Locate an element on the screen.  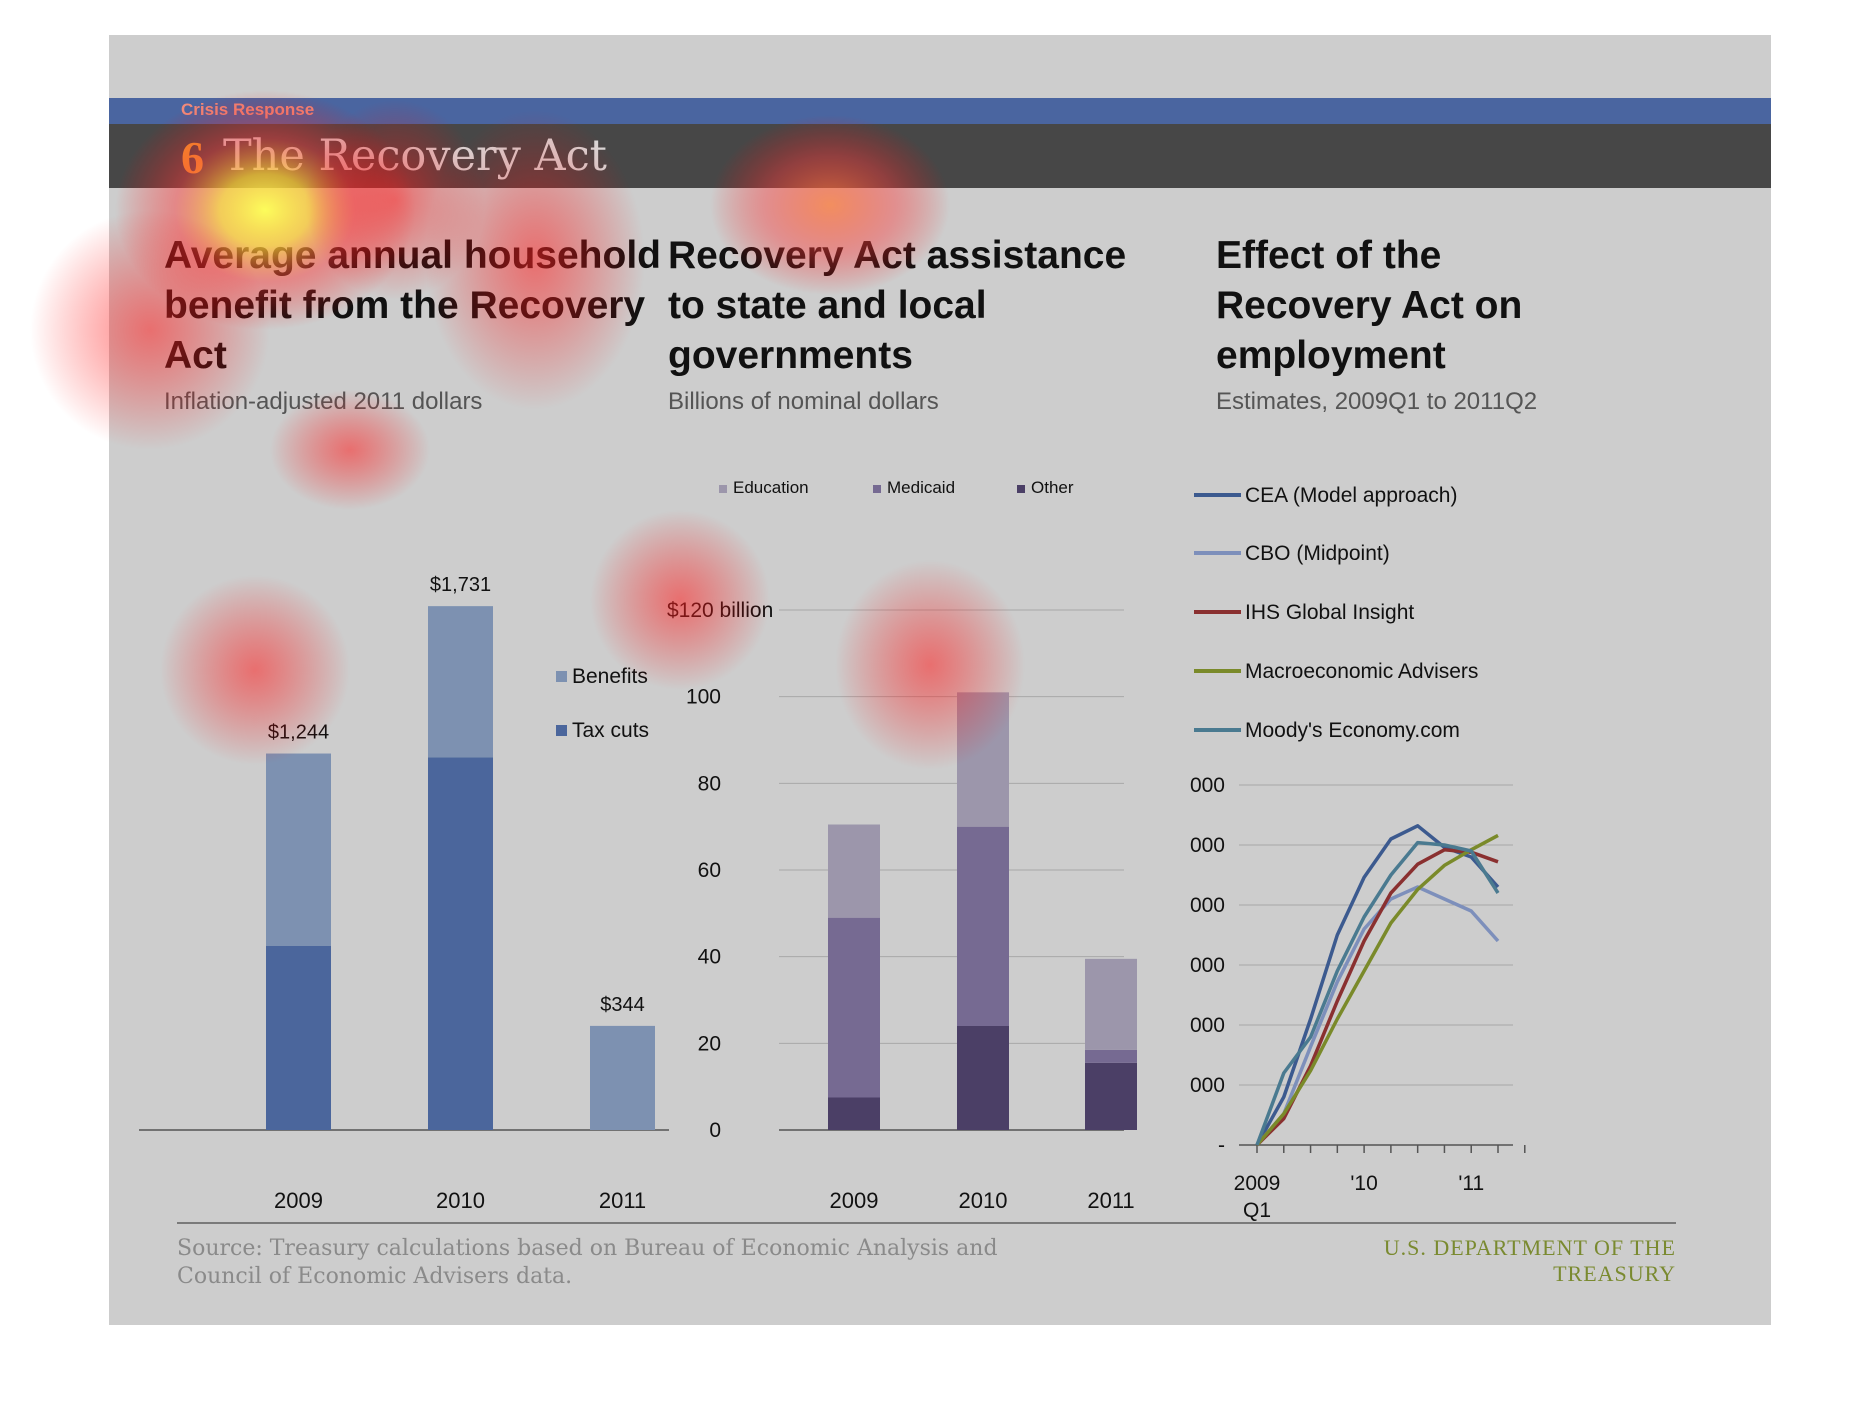
panel1-subtitle: Inflation-adjusted 2011 dollars is located at coordinates (323, 401).